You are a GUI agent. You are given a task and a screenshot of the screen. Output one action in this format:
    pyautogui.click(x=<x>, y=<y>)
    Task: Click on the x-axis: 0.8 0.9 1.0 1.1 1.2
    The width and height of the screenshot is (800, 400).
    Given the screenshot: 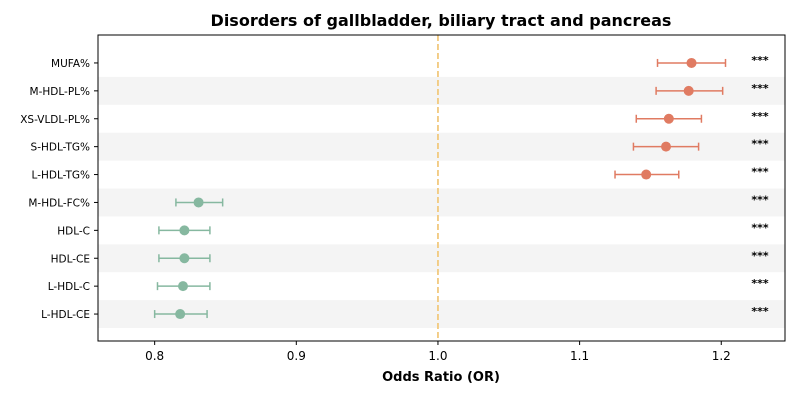 What is the action you would take?
    pyautogui.click(x=438, y=352)
    